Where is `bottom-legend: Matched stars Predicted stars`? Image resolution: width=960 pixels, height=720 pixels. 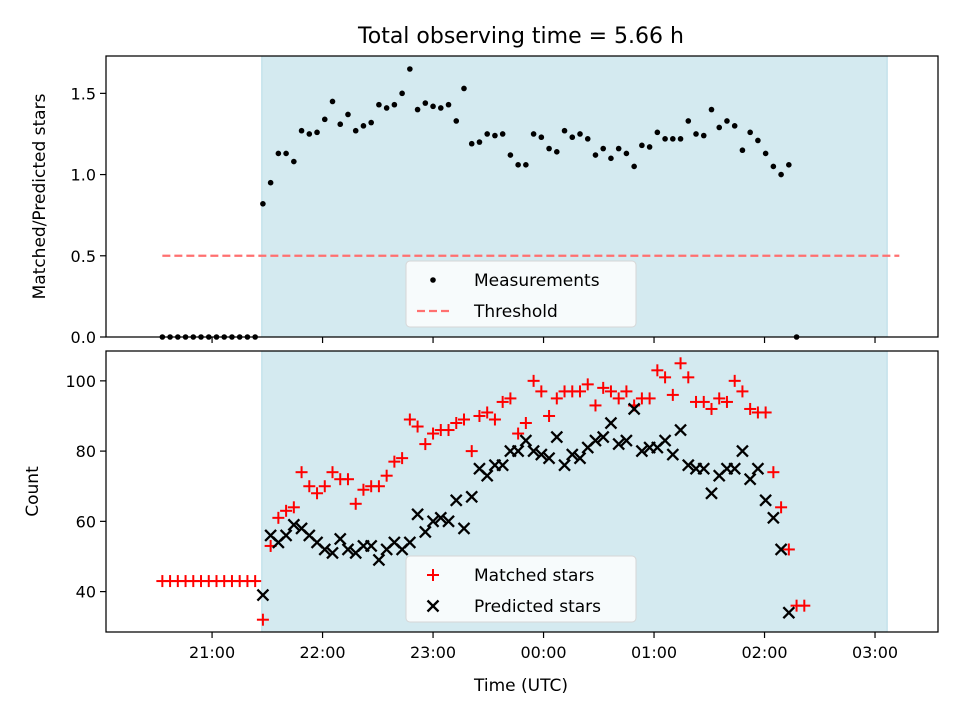 bottom-legend: Matched stars Predicted stars is located at coordinates (521, 589).